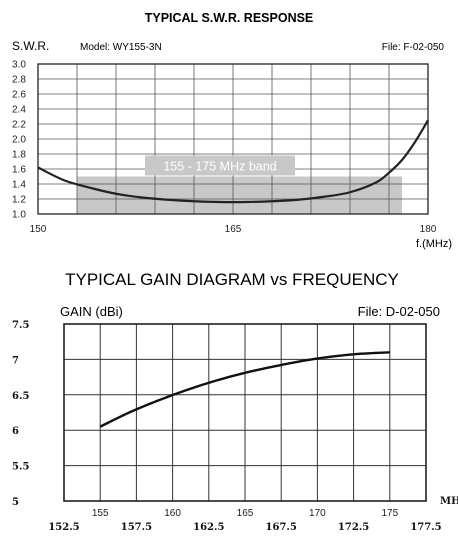 The width and height of the screenshot is (458, 536). Describe the element at coordinates (19, 185) in the screenshot. I see `swr-y-tick-label-2: 1.4` at that location.